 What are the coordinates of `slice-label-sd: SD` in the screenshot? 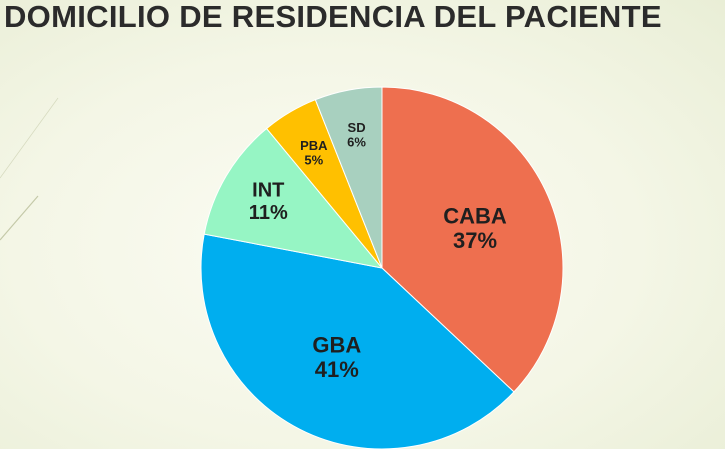 It's located at (357, 127).